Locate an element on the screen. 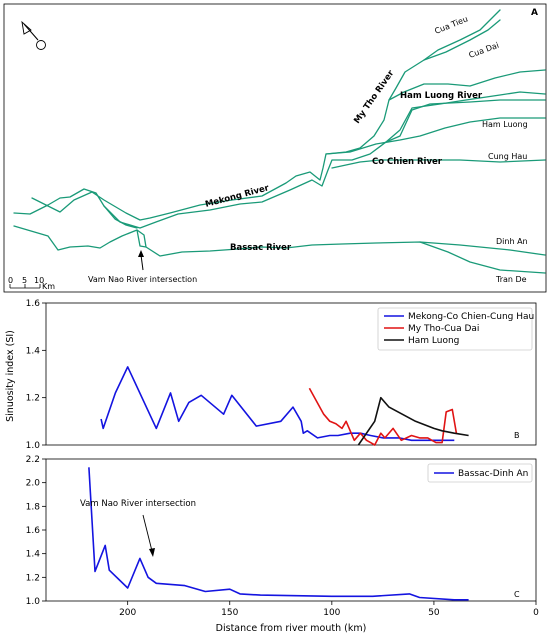  label-bassac-river: Bassac River is located at coordinates (261, 248).